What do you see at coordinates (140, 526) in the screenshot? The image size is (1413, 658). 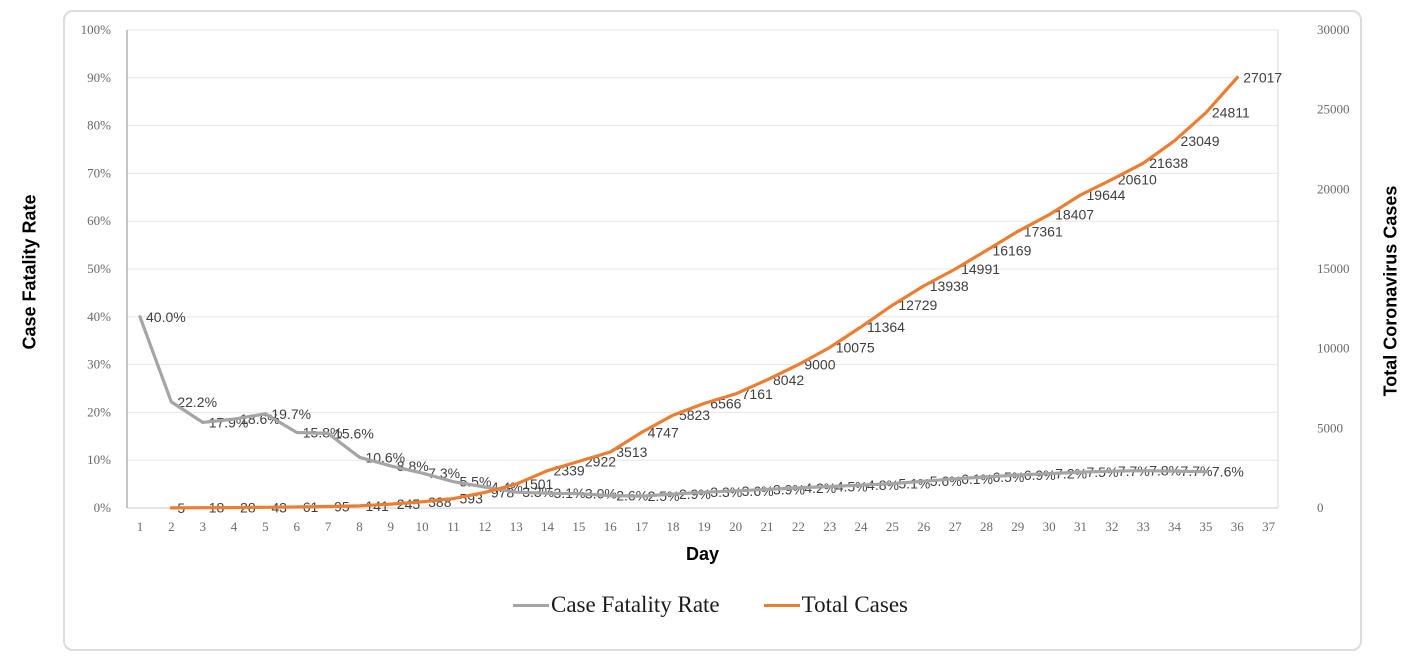 I see `svg-text: 1` at bounding box center [140, 526].